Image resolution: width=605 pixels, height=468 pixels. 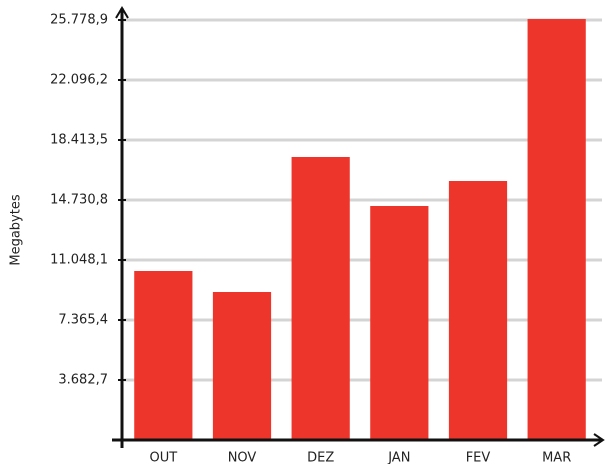 What do you see at coordinates (79, 20) in the screenshot?
I see `y-tick-label: 25.778,9` at bounding box center [79, 20].